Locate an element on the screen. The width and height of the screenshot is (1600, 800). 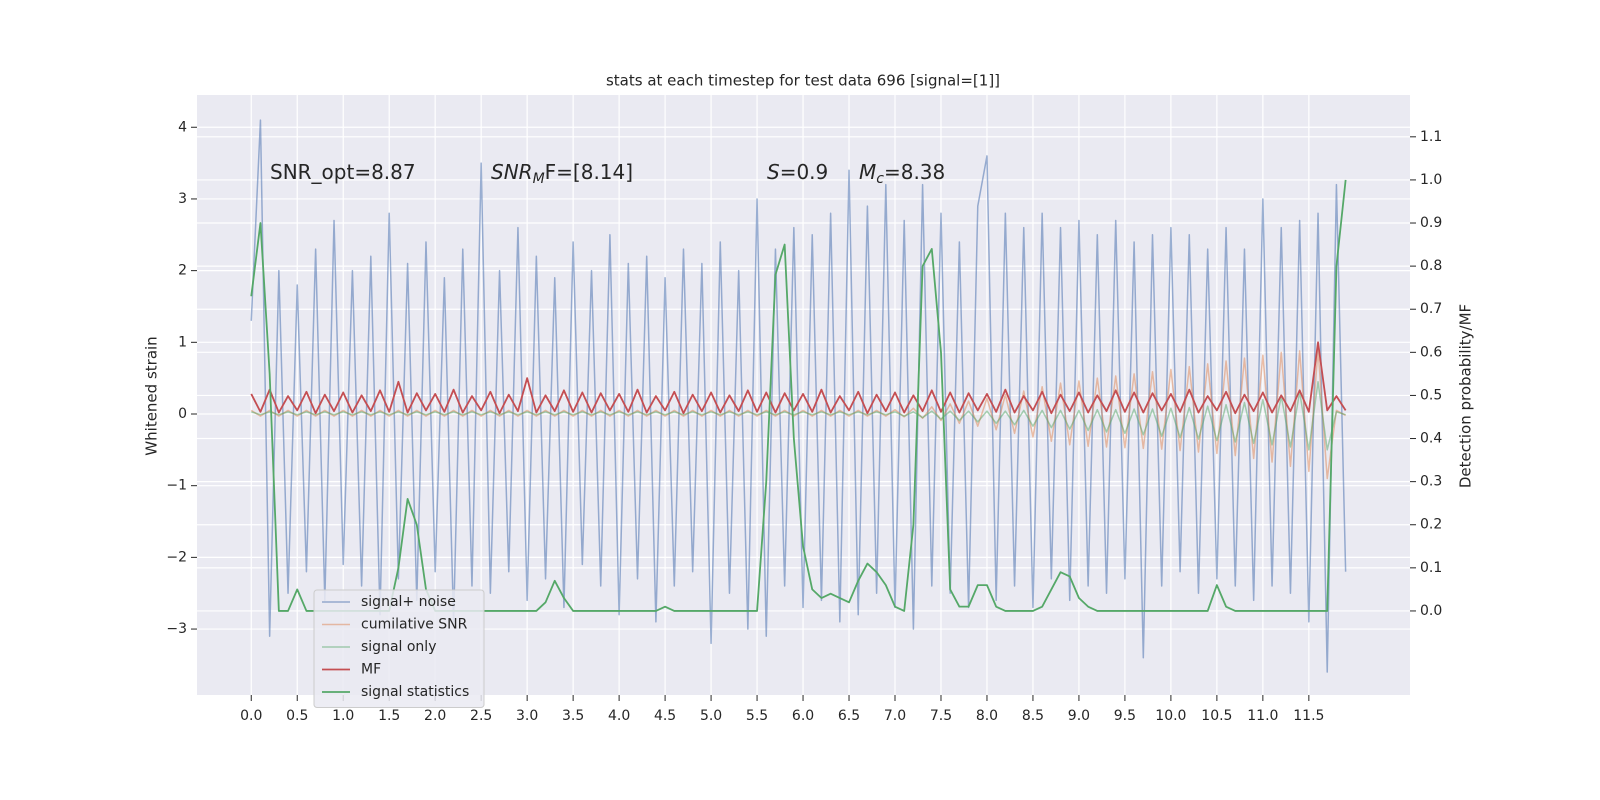
annotation-sub: c is located at coordinates (880, 179).